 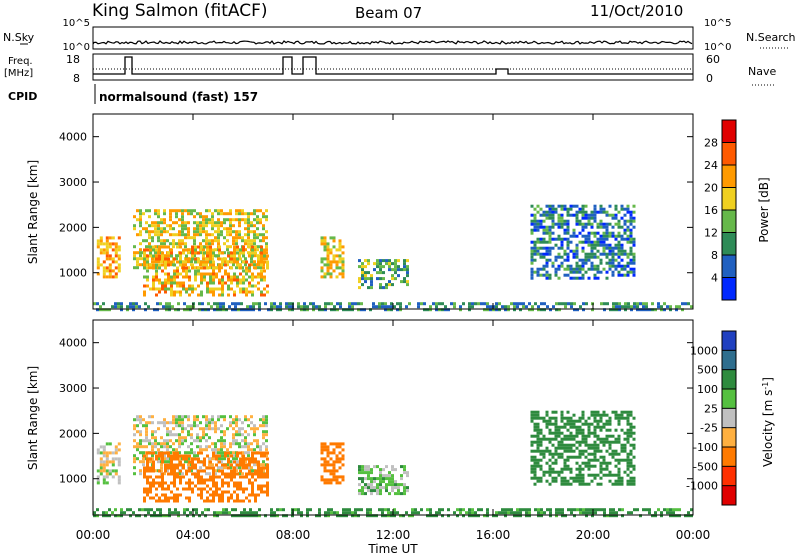 I want to click on freq-tick-bottom: 8, so click(x=76, y=78).